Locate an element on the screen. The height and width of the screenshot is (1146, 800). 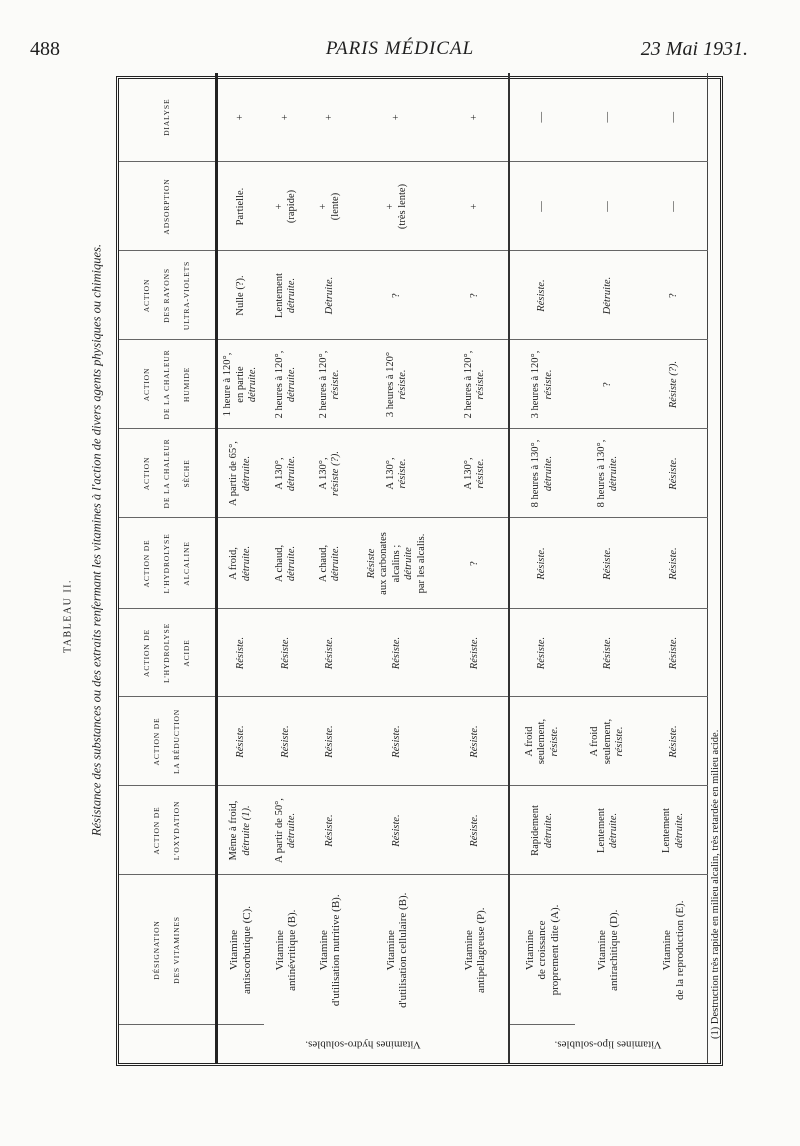
cell-text: de la reproduction (E). is located at coordinates (679, 950).